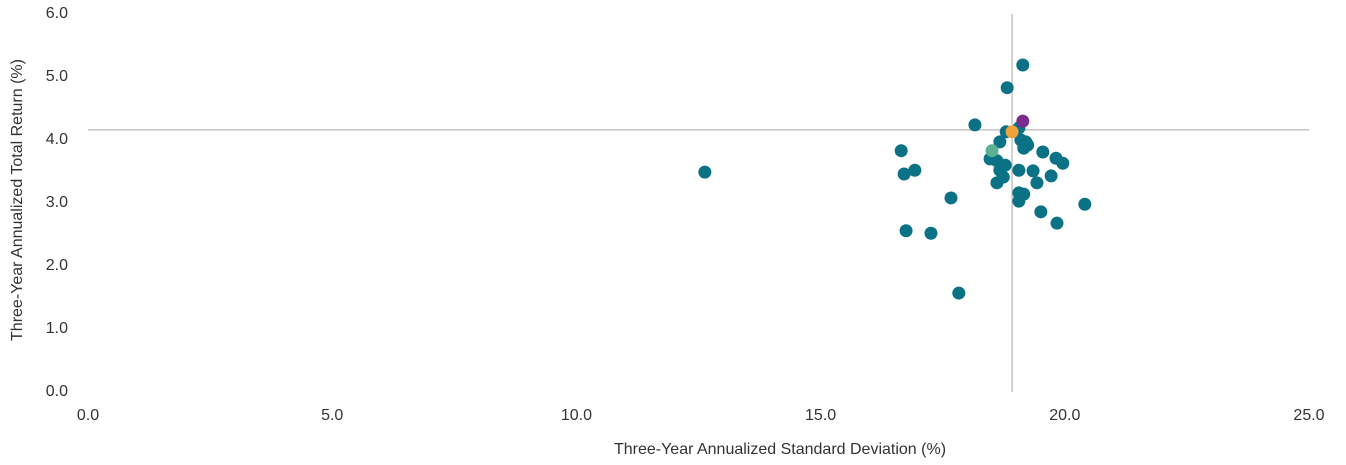 The image size is (1346, 465). Describe the element at coordinates (1308, 415) in the screenshot. I see `x-tick-label: 25.0` at that location.